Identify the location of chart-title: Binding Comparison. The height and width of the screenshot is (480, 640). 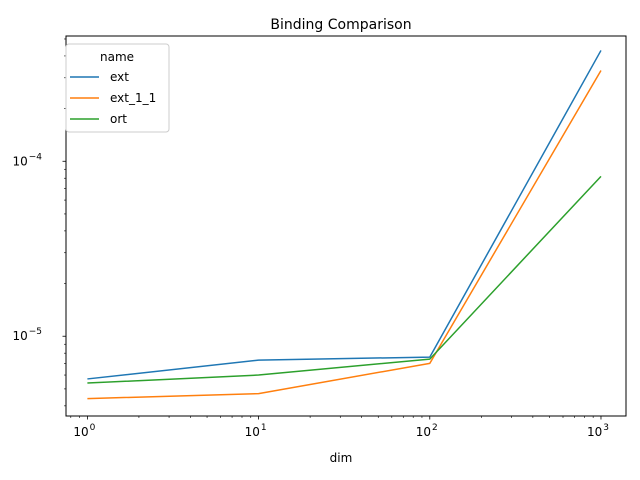
(340, 25).